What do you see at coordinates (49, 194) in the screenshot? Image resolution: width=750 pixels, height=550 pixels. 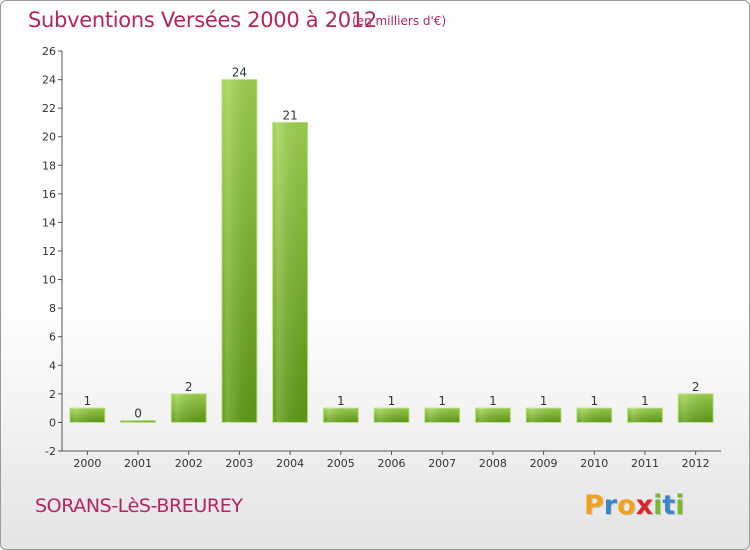 I see `y-tick-label: 16` at bounding box center [49, 194].